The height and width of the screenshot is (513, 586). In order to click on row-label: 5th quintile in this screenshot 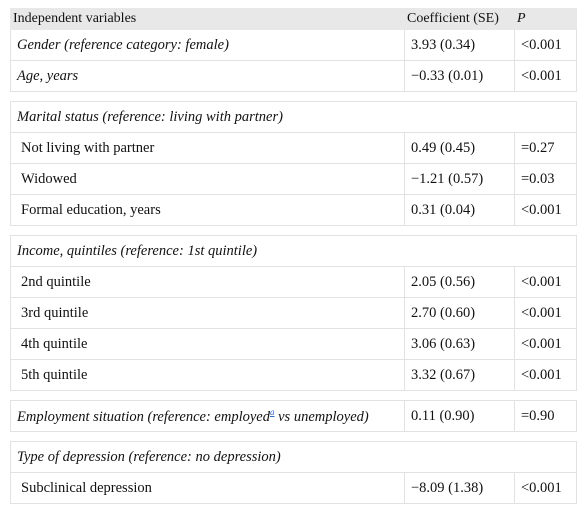, I will do `click(207, 375)`.